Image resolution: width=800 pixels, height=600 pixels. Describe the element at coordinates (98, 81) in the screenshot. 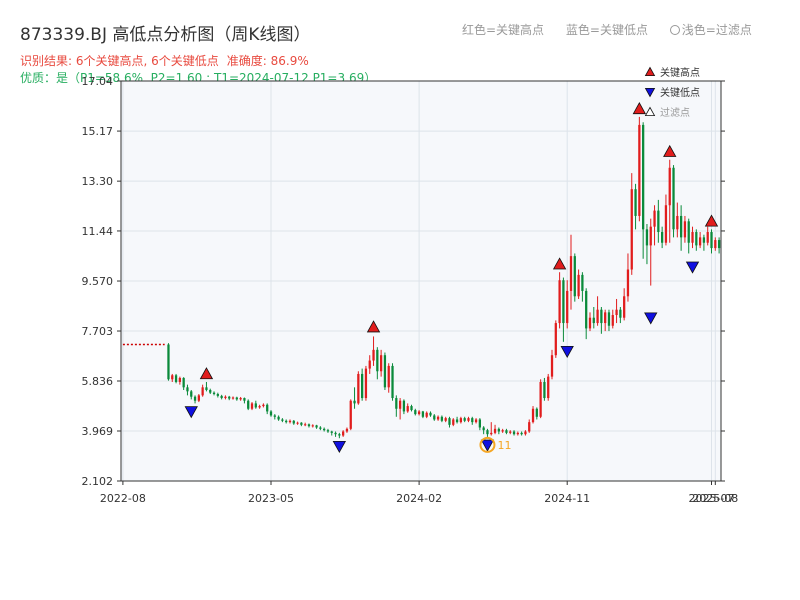

I see `y-tick-label: 17.04` at that location.